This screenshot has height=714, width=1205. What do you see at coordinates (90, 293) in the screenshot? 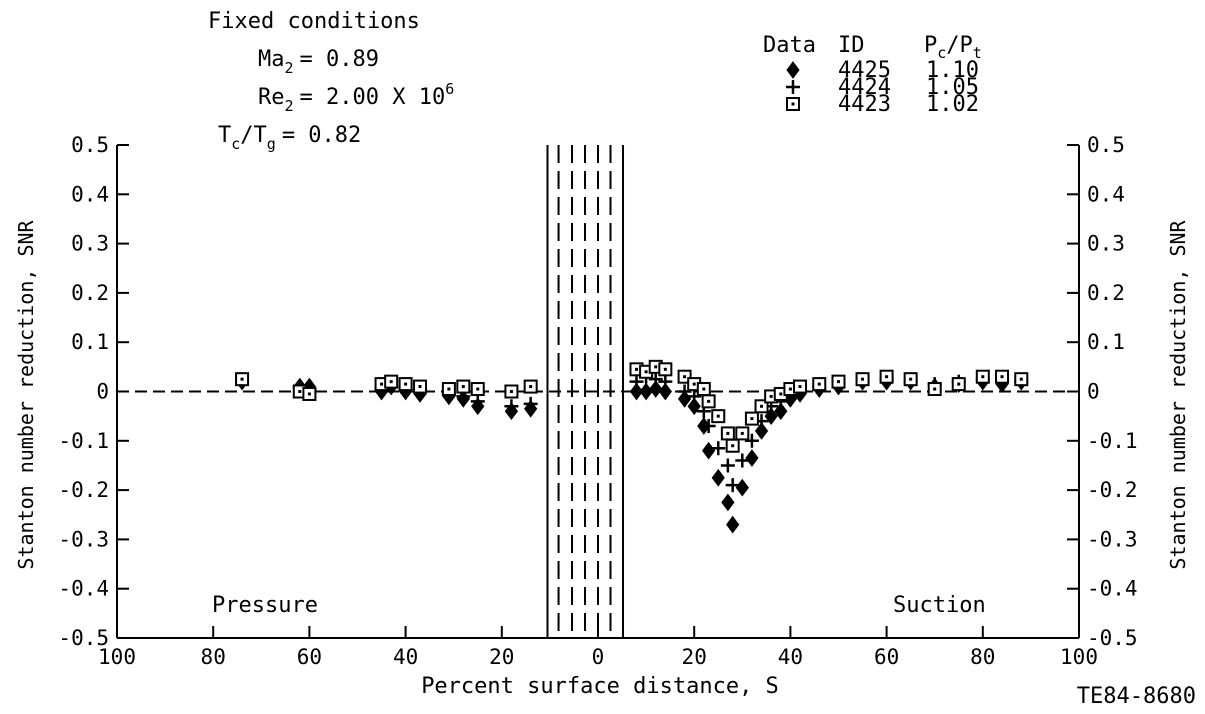
I see `y-tick-label-left: 0.2` at bounding box center [90, 293].